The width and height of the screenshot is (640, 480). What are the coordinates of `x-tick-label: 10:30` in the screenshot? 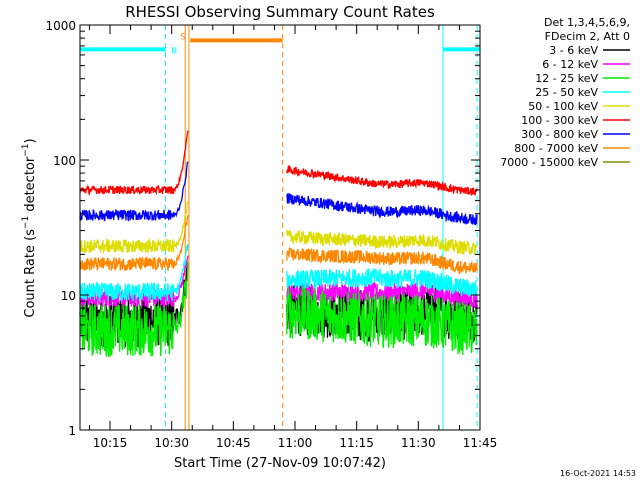 It's located at (171, 443).